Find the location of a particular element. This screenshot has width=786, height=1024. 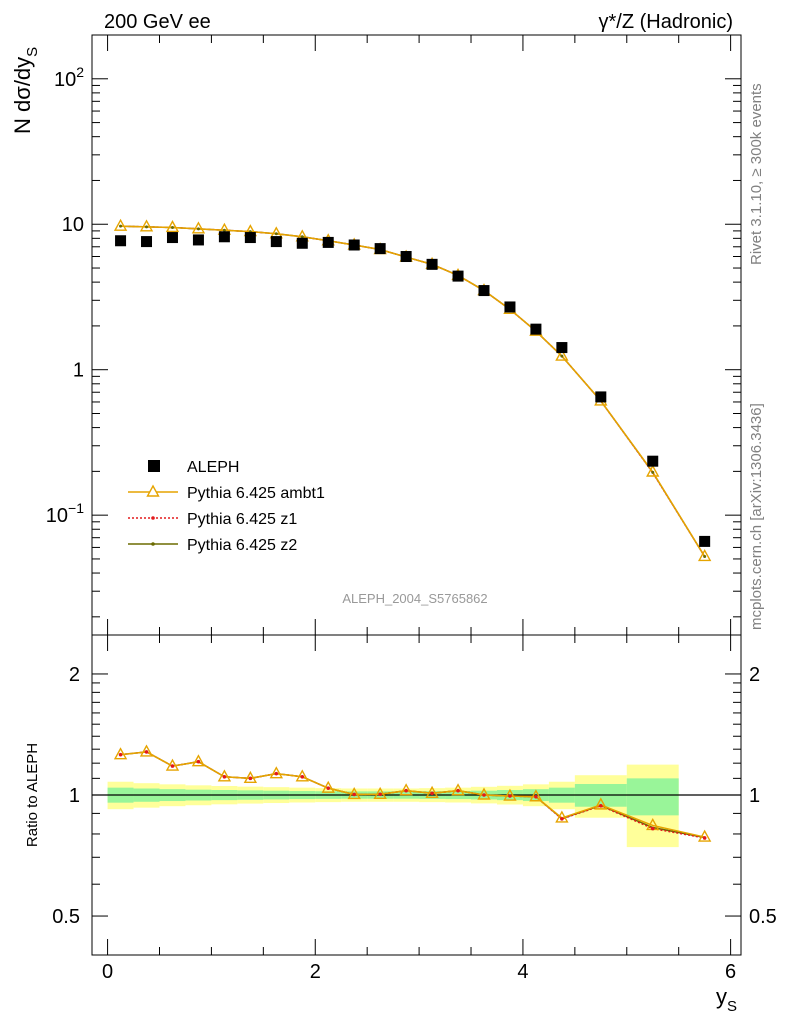

main-watermark: ALEPH_2004_S5765862 is located at coordinates (414, 598).